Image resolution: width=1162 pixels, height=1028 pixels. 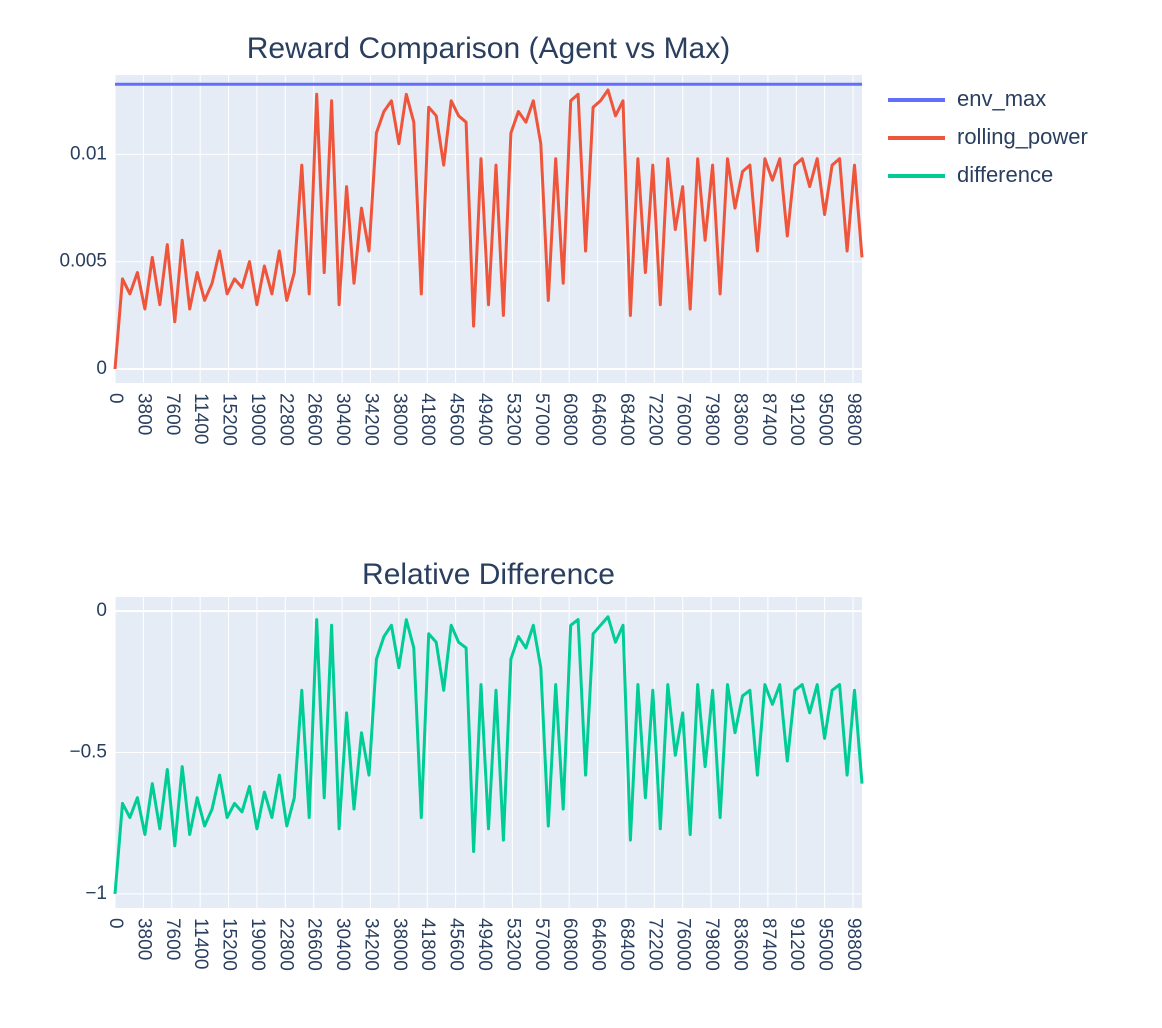 What do you see at coordinates (488, 574) in the screenshot?
I see `chart-title: Relative Difference` at bounding box center [488, 574].